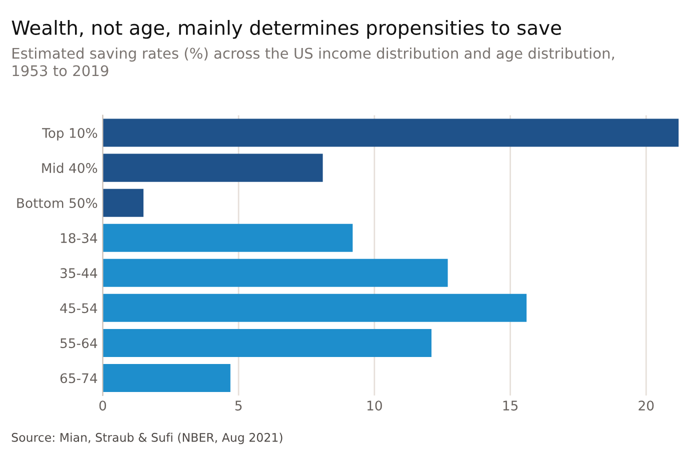  Describe the element at coordinates (238, 405) in the screenshot. I see `x-tick-label: 5` at that location.